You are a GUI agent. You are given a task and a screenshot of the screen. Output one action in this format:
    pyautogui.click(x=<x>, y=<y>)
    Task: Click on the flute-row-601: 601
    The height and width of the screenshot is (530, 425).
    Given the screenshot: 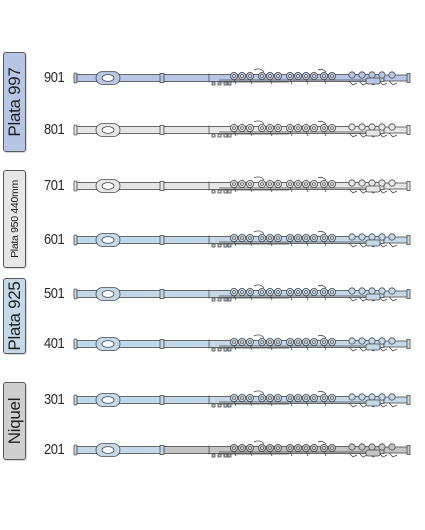 What is the action you would take?
    pyautogui.click(x=227, y=240)
    